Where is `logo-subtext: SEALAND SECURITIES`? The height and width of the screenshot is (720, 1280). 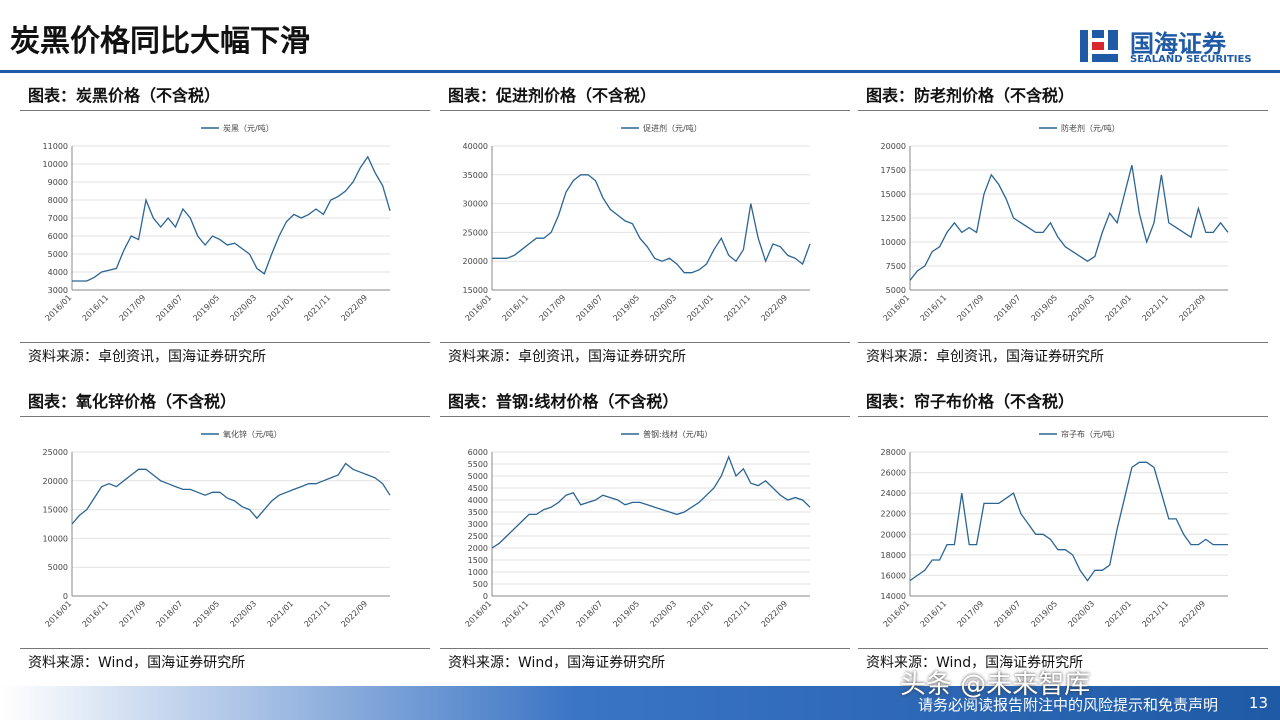
logo-subtext: SEALAND SECURITIES is located at coordinates (1191, 59).